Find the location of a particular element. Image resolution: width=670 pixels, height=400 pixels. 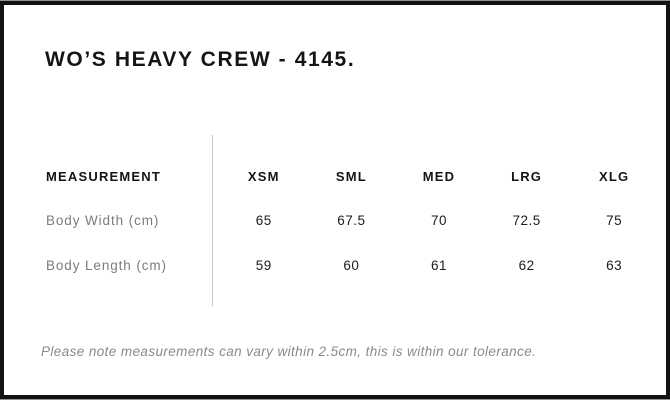

body-length-sml-value: 60 is located at coordinates (351, 265).